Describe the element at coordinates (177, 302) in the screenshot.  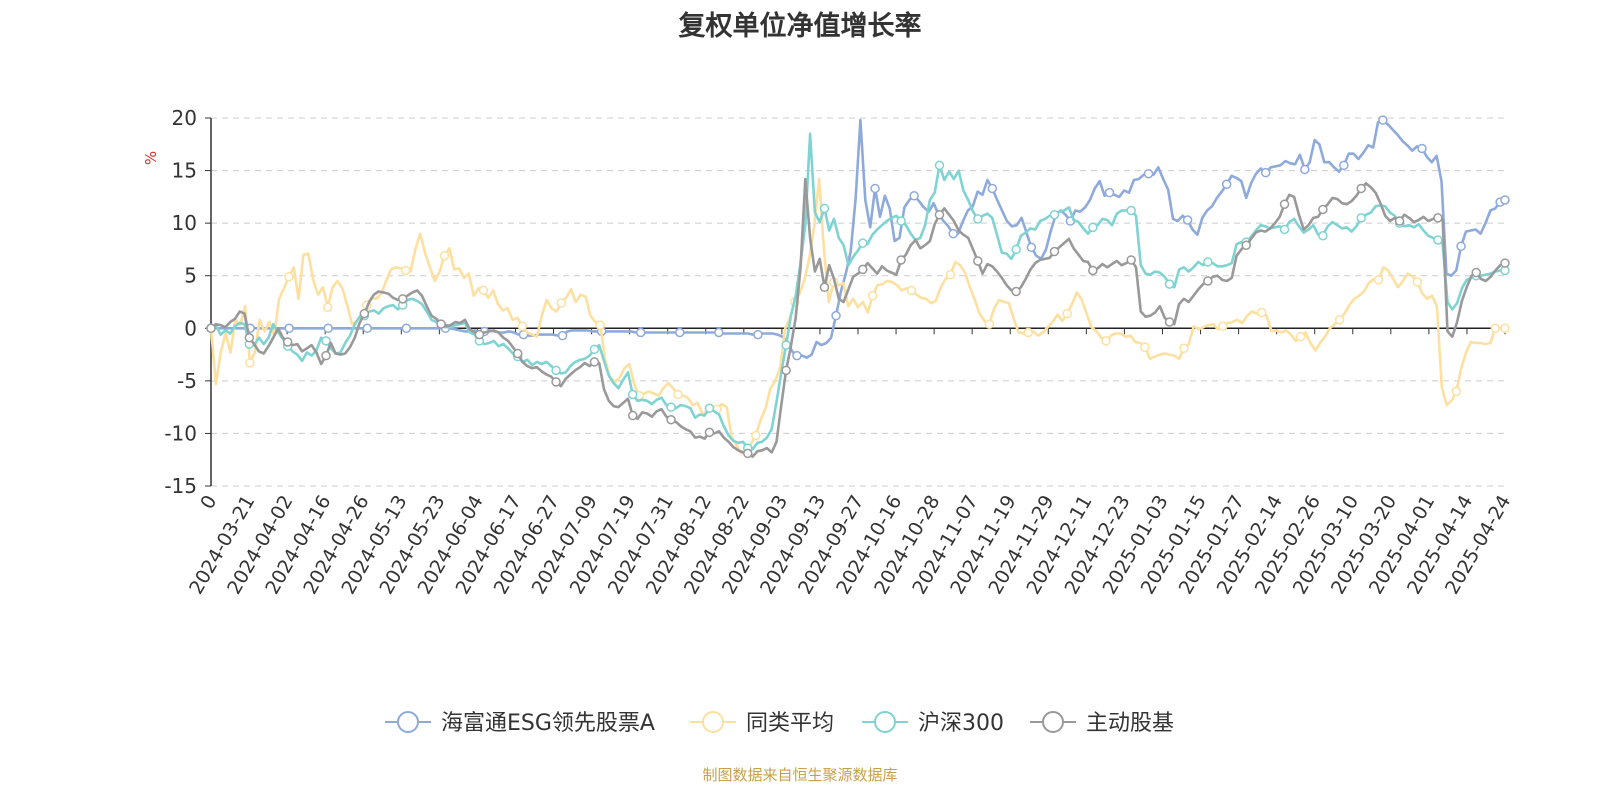
I see `y-axis: -15 -10 -5 0 5 10 15 20%` at that location.